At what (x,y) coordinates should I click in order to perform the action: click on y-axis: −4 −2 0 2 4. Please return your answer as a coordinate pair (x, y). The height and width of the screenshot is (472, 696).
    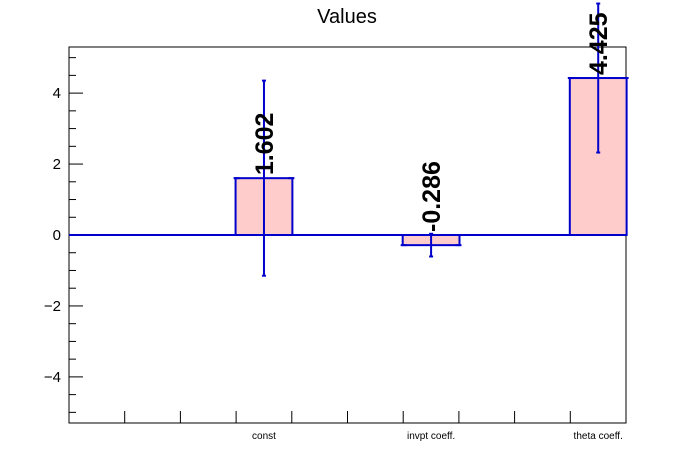
    Looking at the image, I should click on (63, 235).